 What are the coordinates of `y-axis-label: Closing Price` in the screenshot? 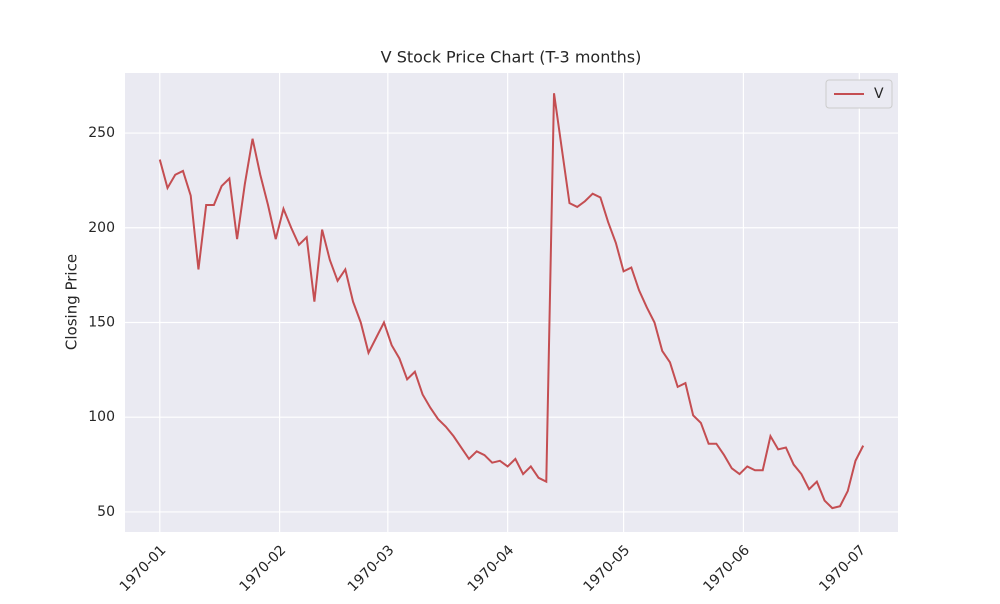 It's located at (72, 302).